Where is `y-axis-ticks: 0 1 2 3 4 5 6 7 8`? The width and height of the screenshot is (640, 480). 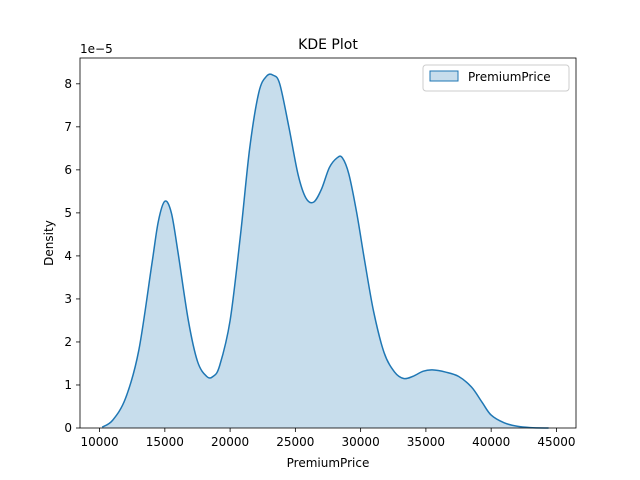 y-axis-ticks: 0 1 2 3 4 5 6 7 8 is located at coordinates (72, 256).